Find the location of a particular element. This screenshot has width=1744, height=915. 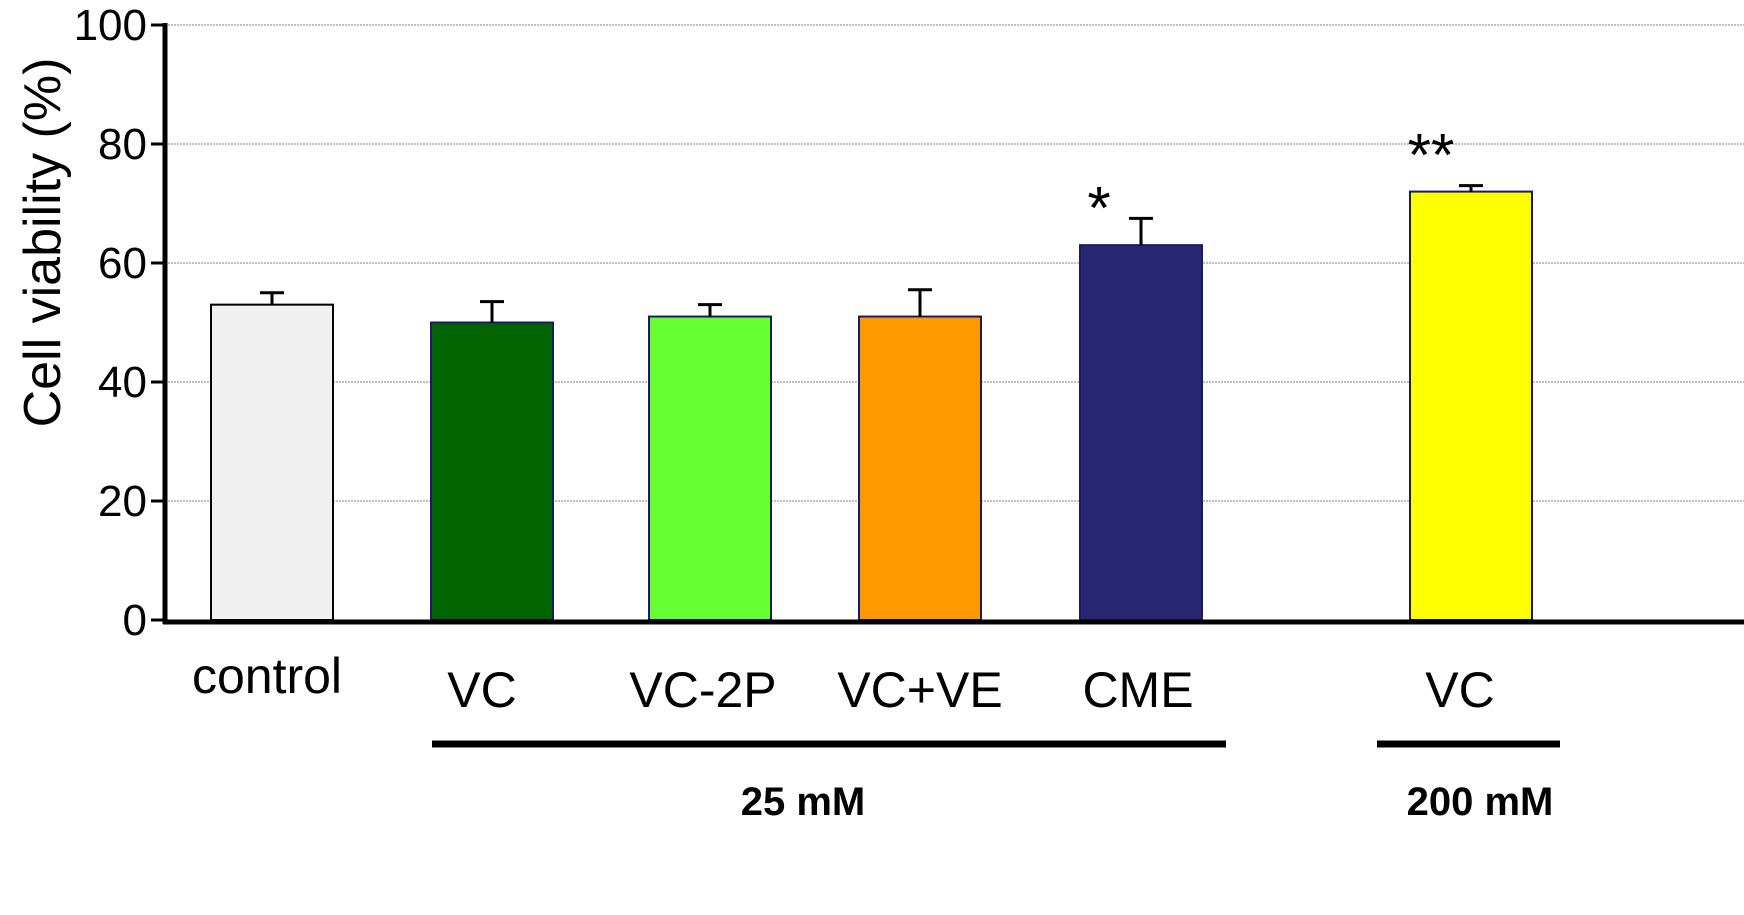

significance-marker: ** is located at coordinates (1431, 155).